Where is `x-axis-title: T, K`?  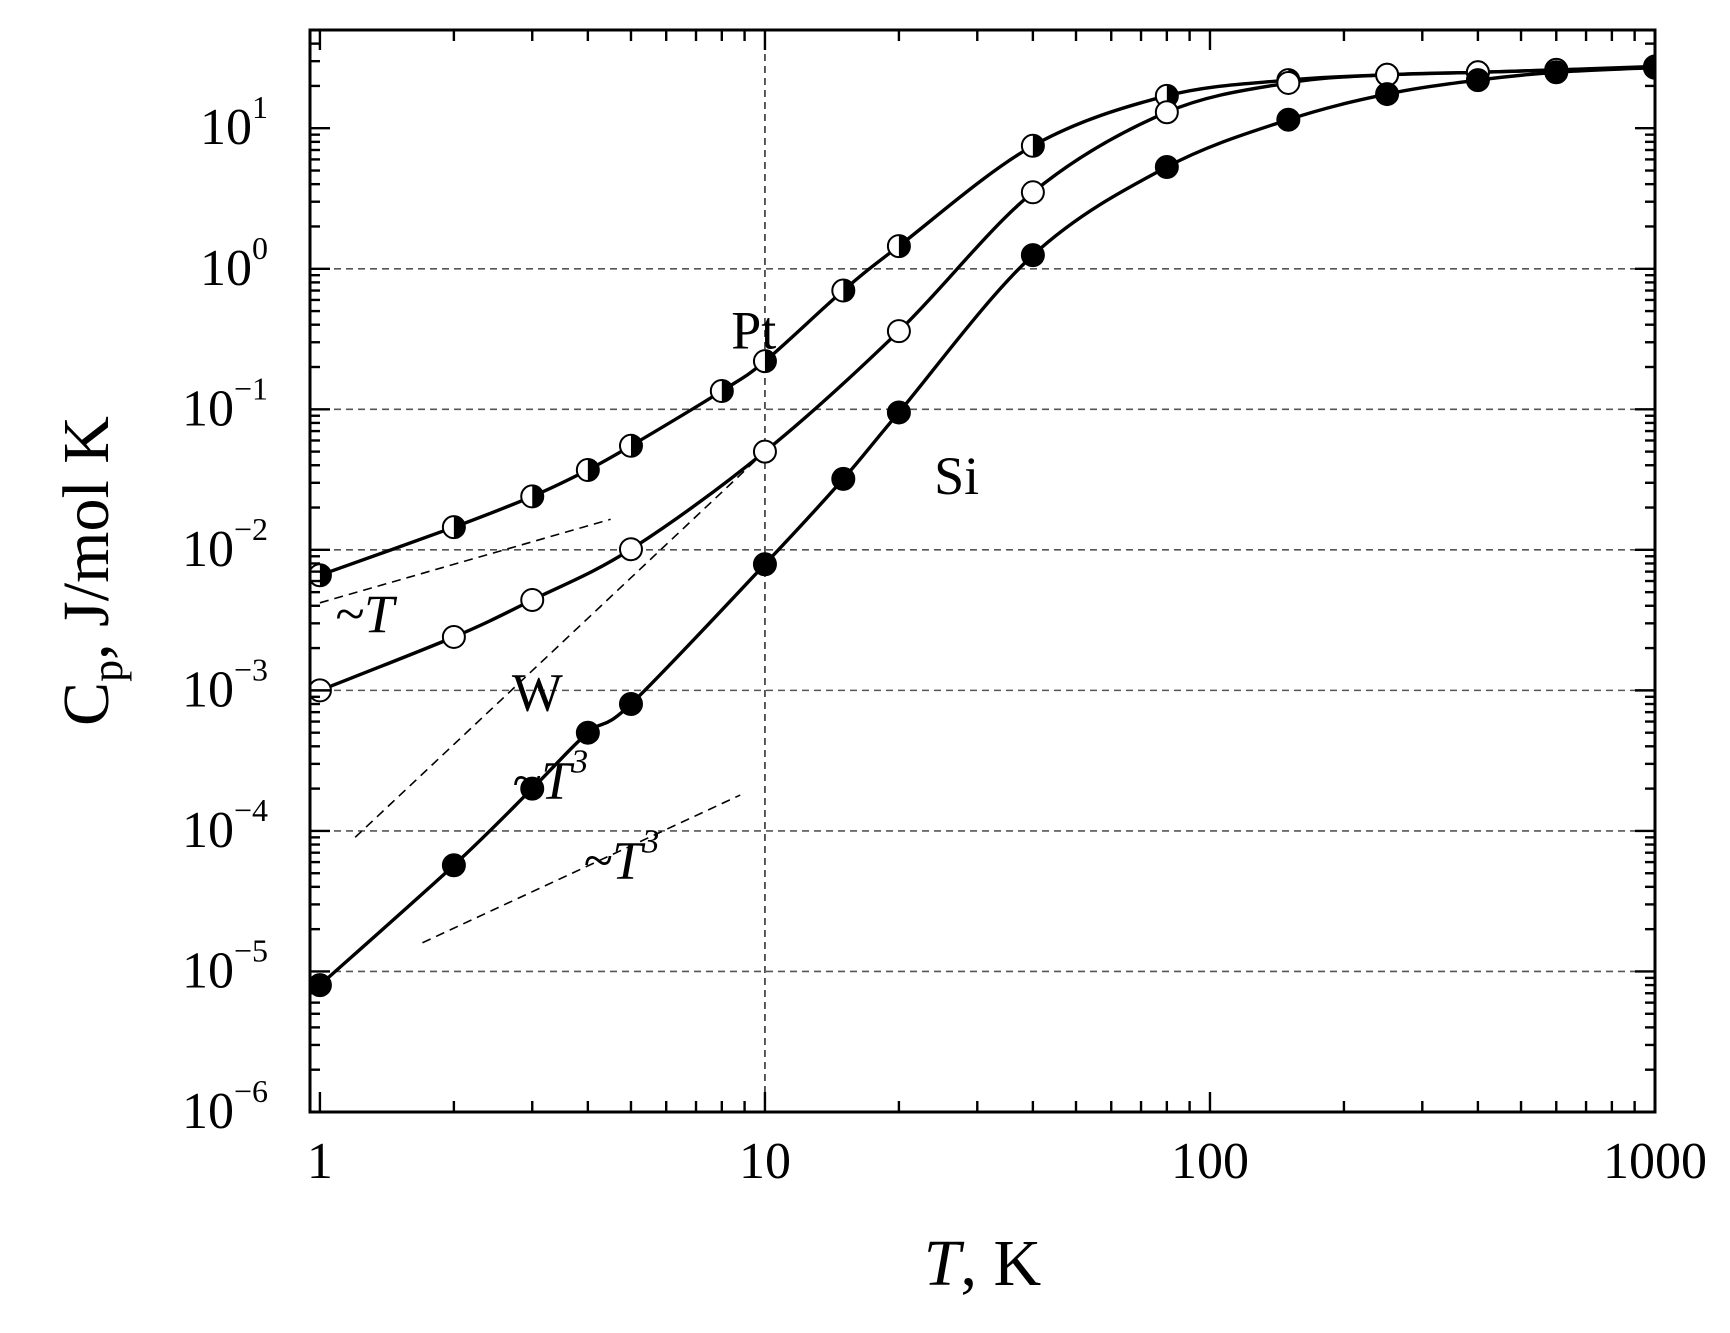 x-axis-title: T, K is located at coordinates (982, 1263).